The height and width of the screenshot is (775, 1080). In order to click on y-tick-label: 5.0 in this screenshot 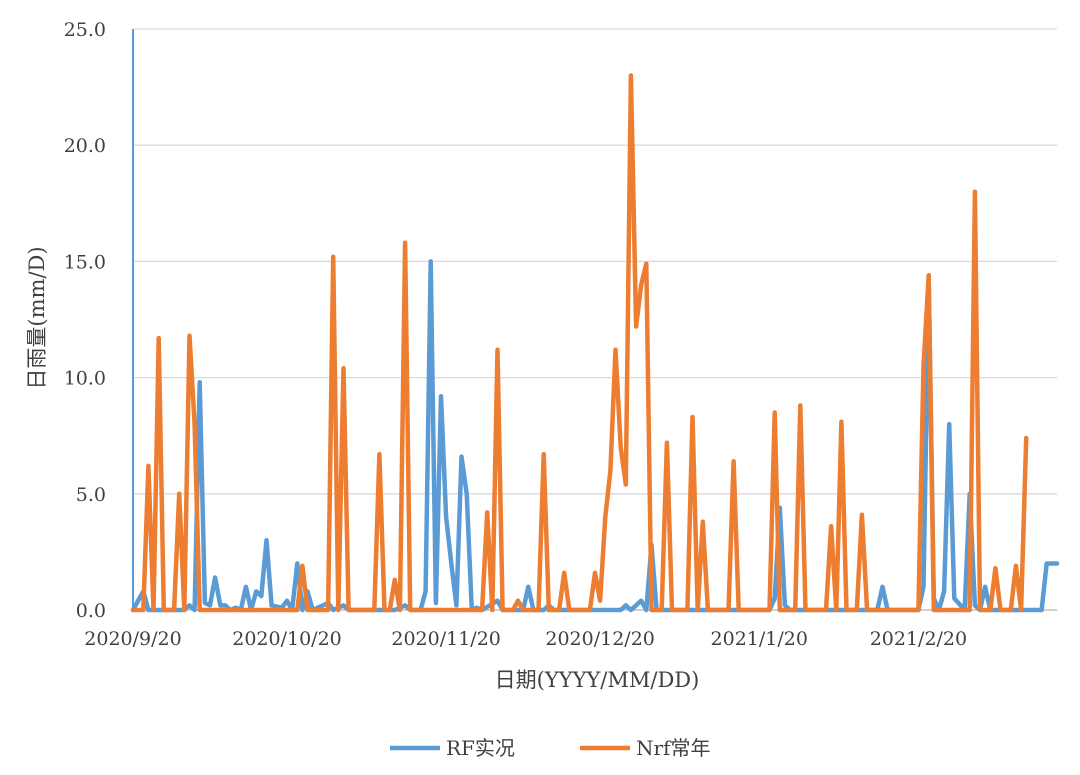, I will do `click(91, 495)`.